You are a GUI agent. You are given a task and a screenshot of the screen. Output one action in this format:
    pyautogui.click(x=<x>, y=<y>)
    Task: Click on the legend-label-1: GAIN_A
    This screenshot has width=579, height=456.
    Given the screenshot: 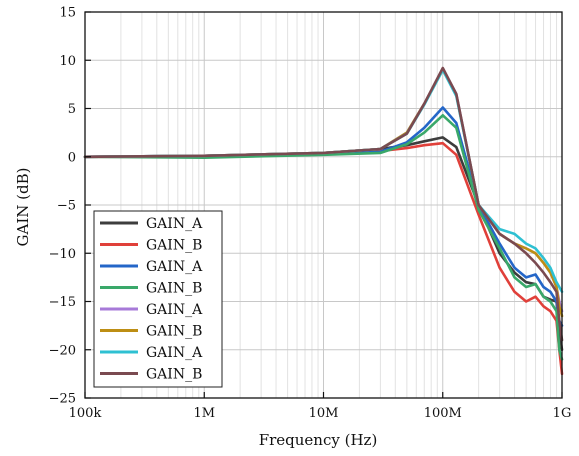 What is the action you would take?
    pyautogui.click(x=174, y=224)
    